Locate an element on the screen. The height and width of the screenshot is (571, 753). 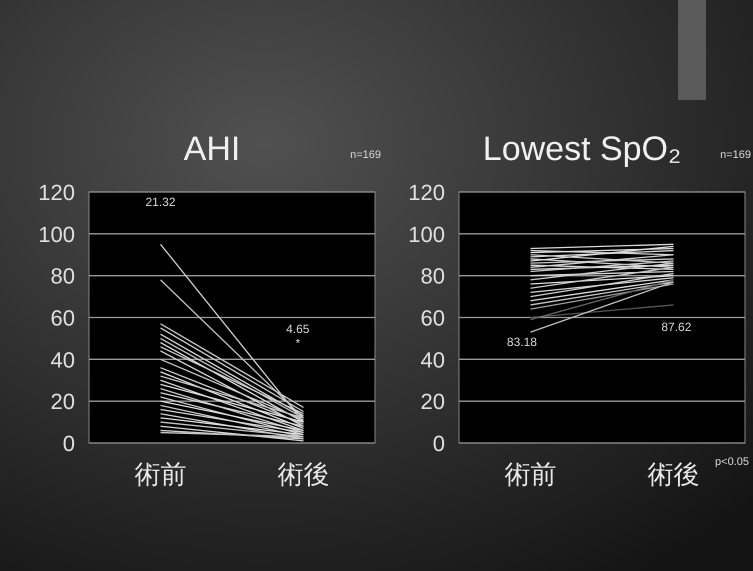
chart-title: AHI is located at coordinates (212, 149).